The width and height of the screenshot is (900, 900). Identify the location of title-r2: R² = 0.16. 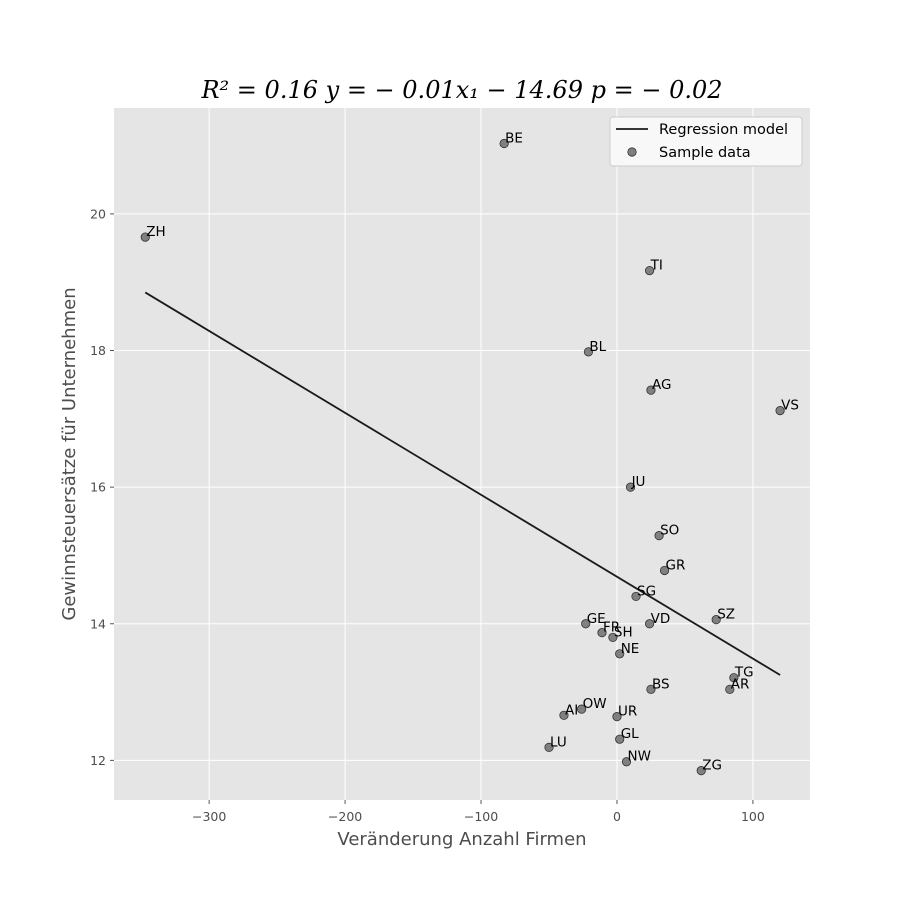
(259, 90).